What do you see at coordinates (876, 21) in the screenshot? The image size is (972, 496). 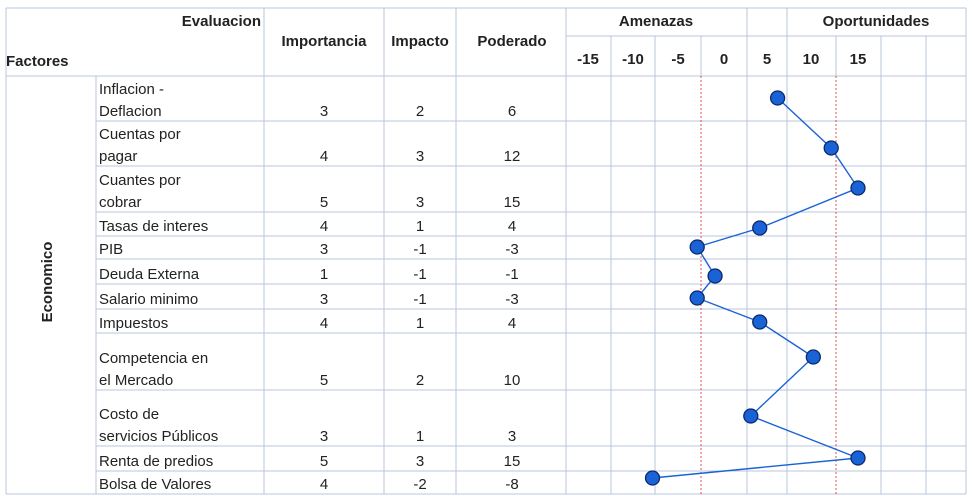 I see `header-oportunidades: Oportunidades` at bounding box center [876, 21].